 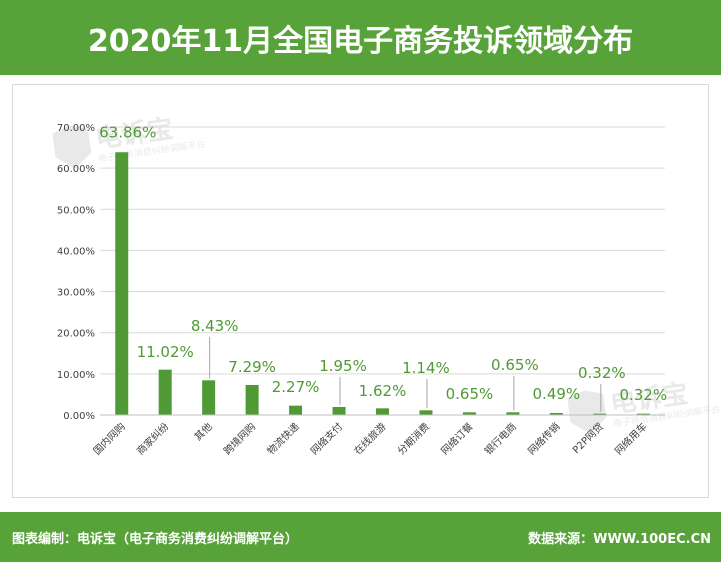 I want to click on data-label: 11.02%, so click(x=165, y=352).